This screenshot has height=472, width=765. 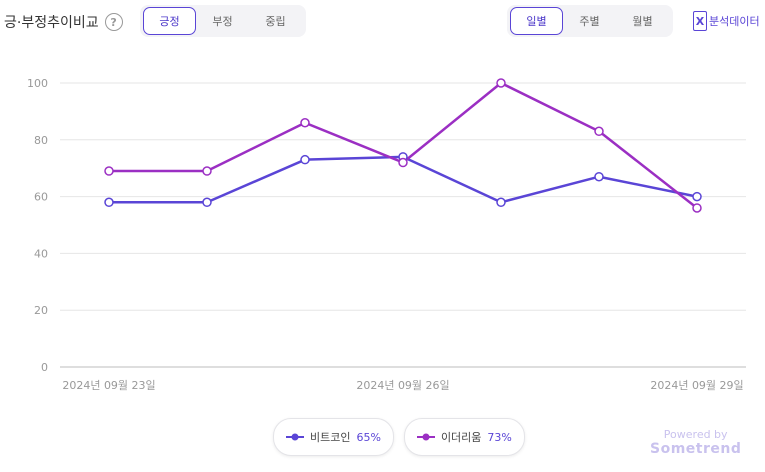 I want to click on legend-label: 이더리움, so click(x=461, y=437).